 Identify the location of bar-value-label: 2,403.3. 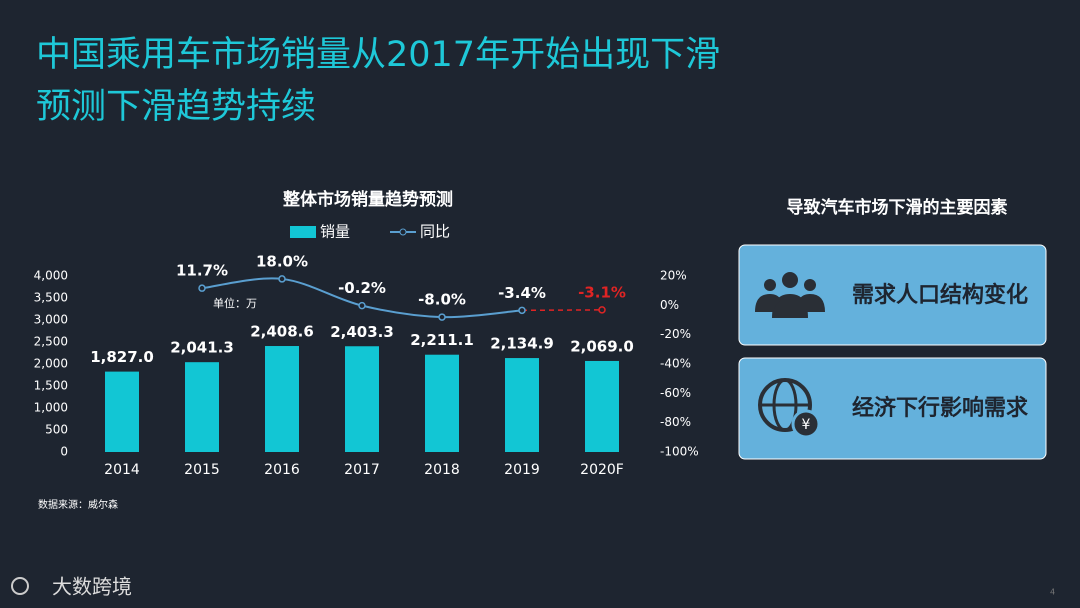
(362, 332).